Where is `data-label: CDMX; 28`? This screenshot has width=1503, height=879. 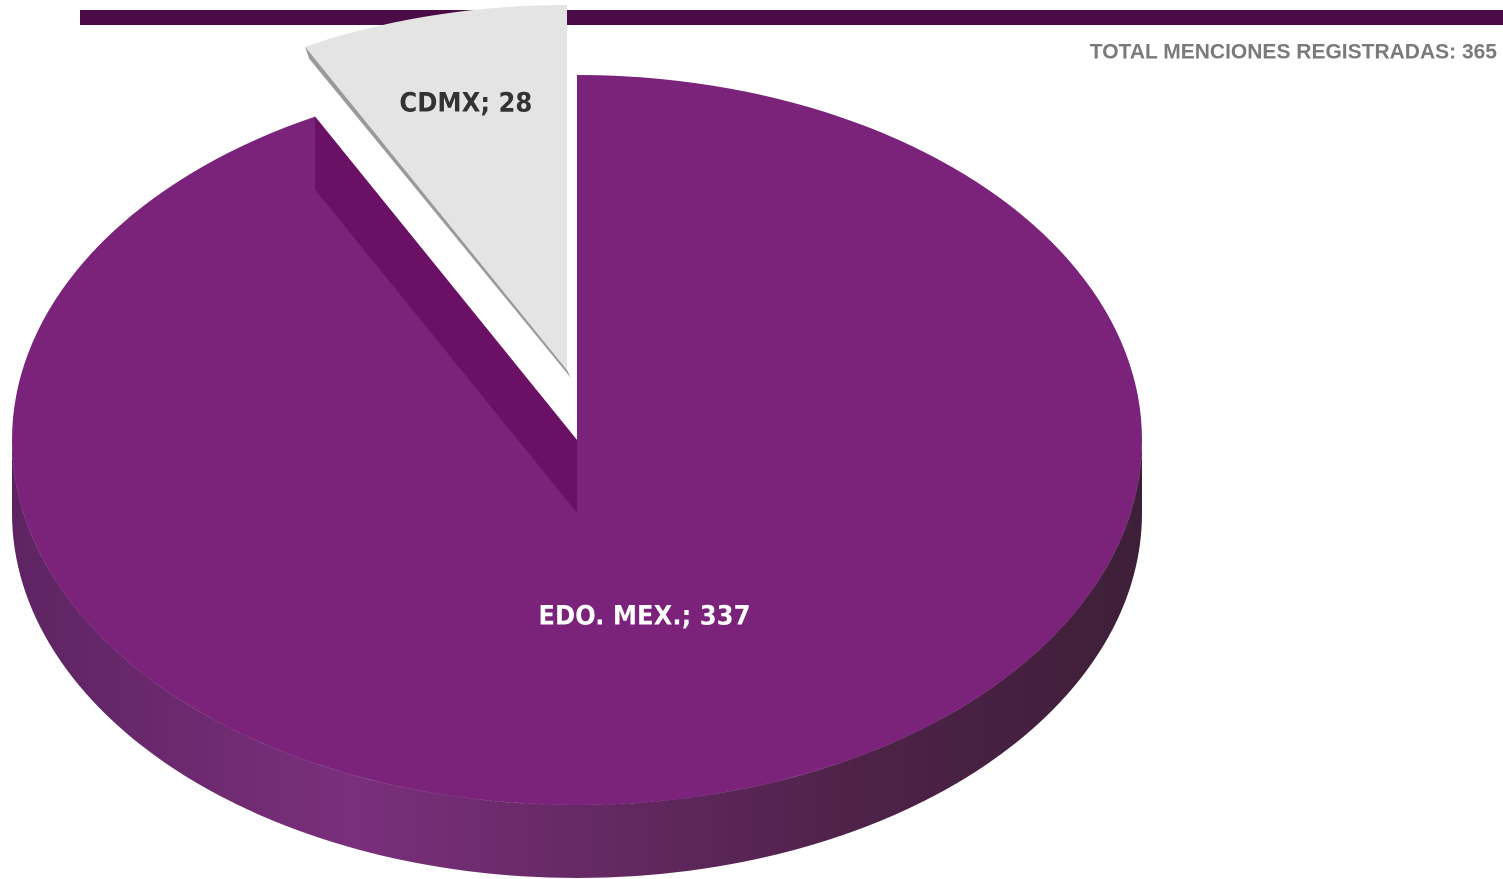 data-label: CDMX; 28 is located at coordinates (465, 103).